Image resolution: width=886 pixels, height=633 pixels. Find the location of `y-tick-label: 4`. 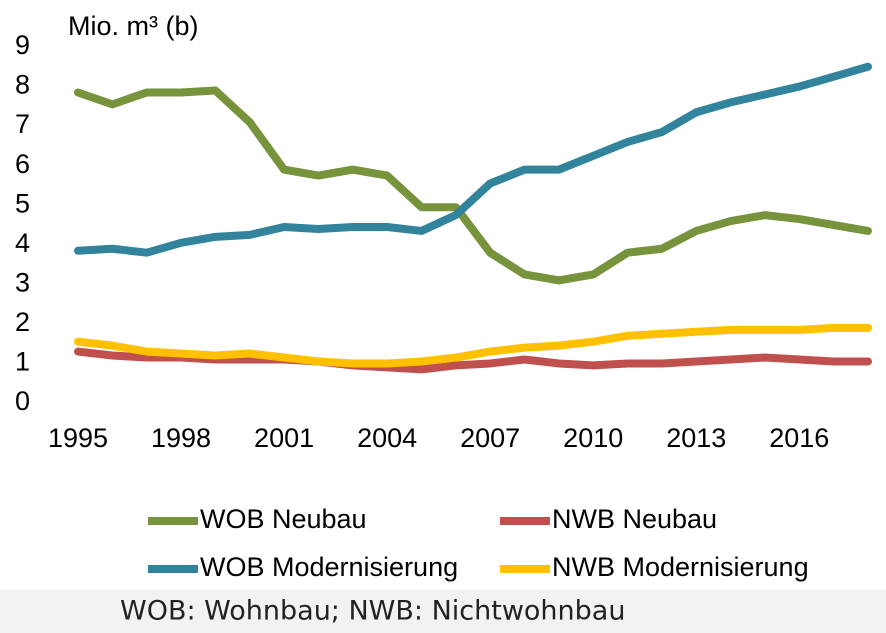

y-tick-label: 4 is located at coordinates (22, 243).